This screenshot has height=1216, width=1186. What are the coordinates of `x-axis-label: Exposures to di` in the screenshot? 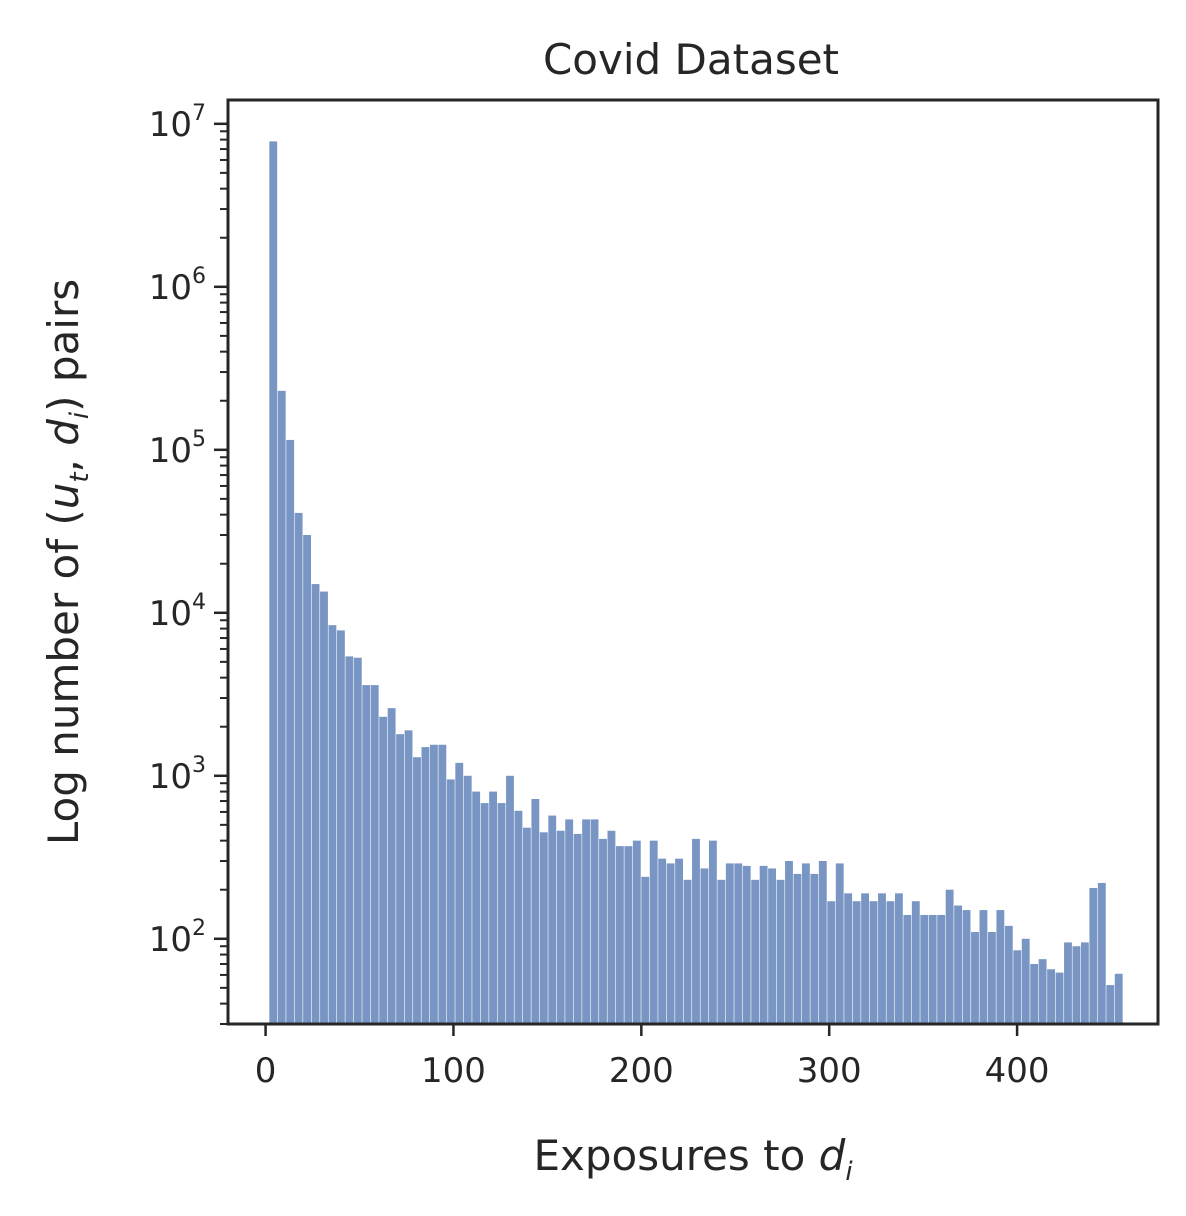 It's located at (693, 1159).